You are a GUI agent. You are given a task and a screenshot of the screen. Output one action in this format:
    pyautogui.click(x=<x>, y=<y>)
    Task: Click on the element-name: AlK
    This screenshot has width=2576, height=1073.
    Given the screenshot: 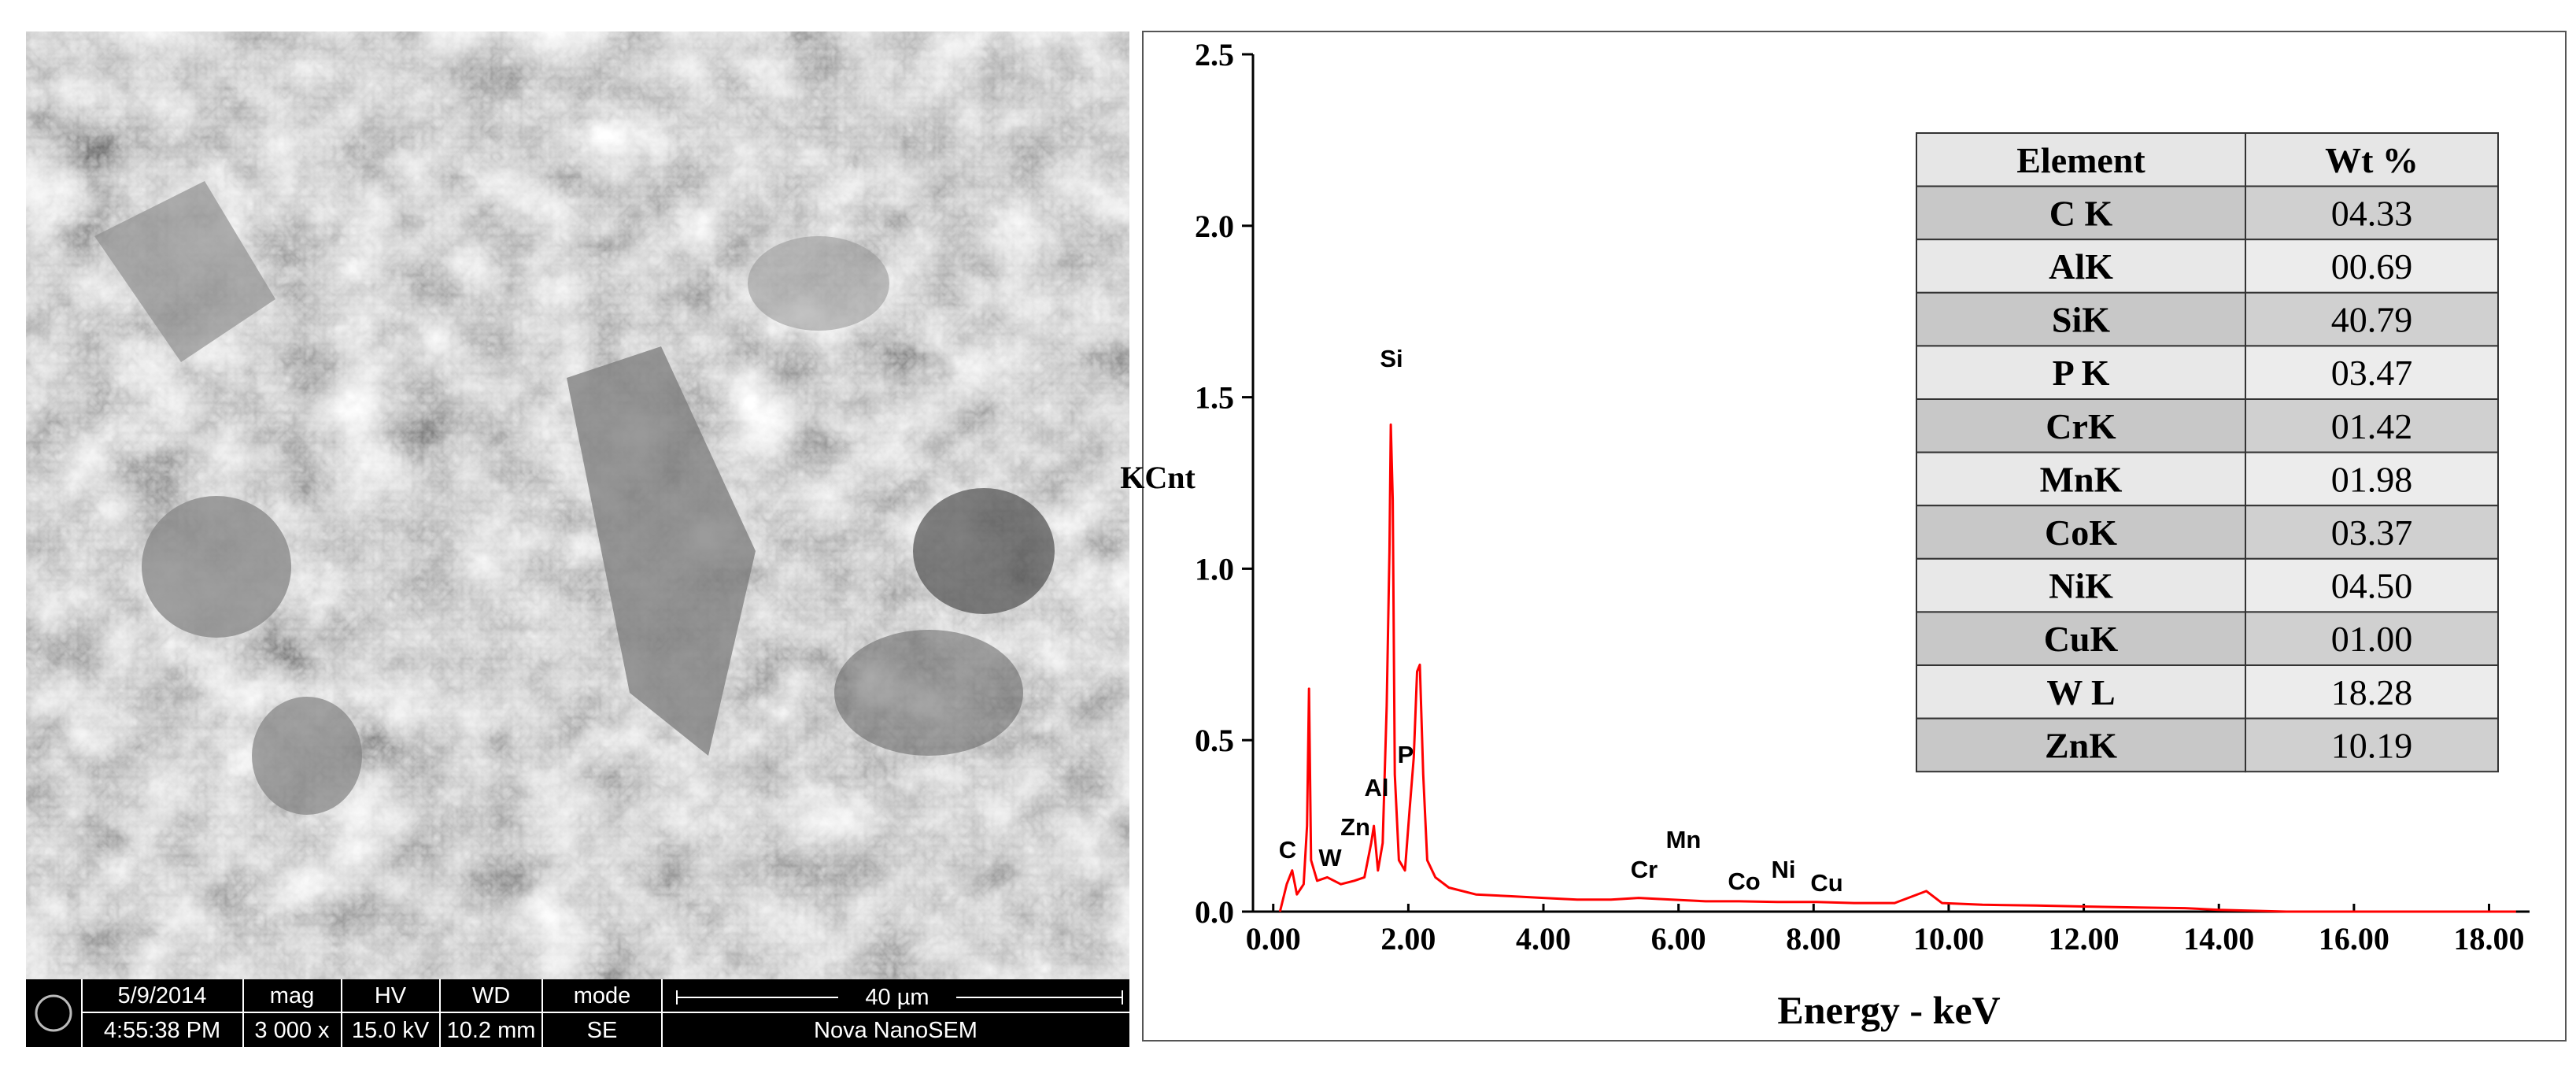 What is the action you would take?
    pyautogui.click(x=2081, y=266)
    